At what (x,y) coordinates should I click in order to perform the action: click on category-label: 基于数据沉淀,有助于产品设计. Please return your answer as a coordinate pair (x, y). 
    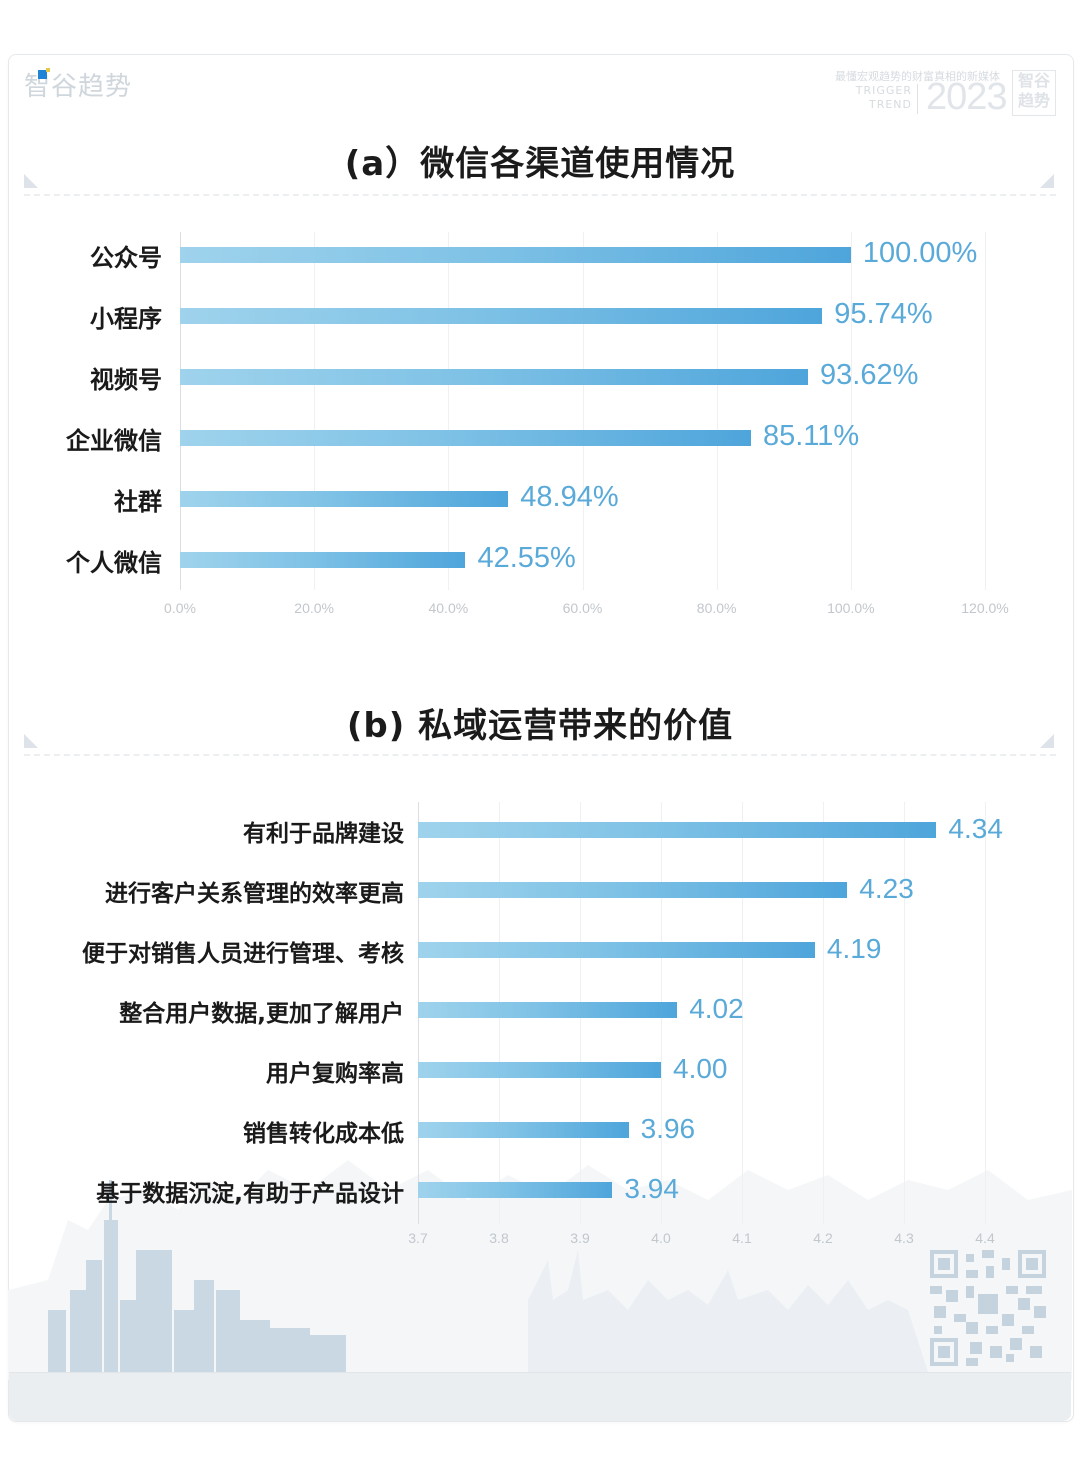
    Looking at the image, I should click on (250, 1193).